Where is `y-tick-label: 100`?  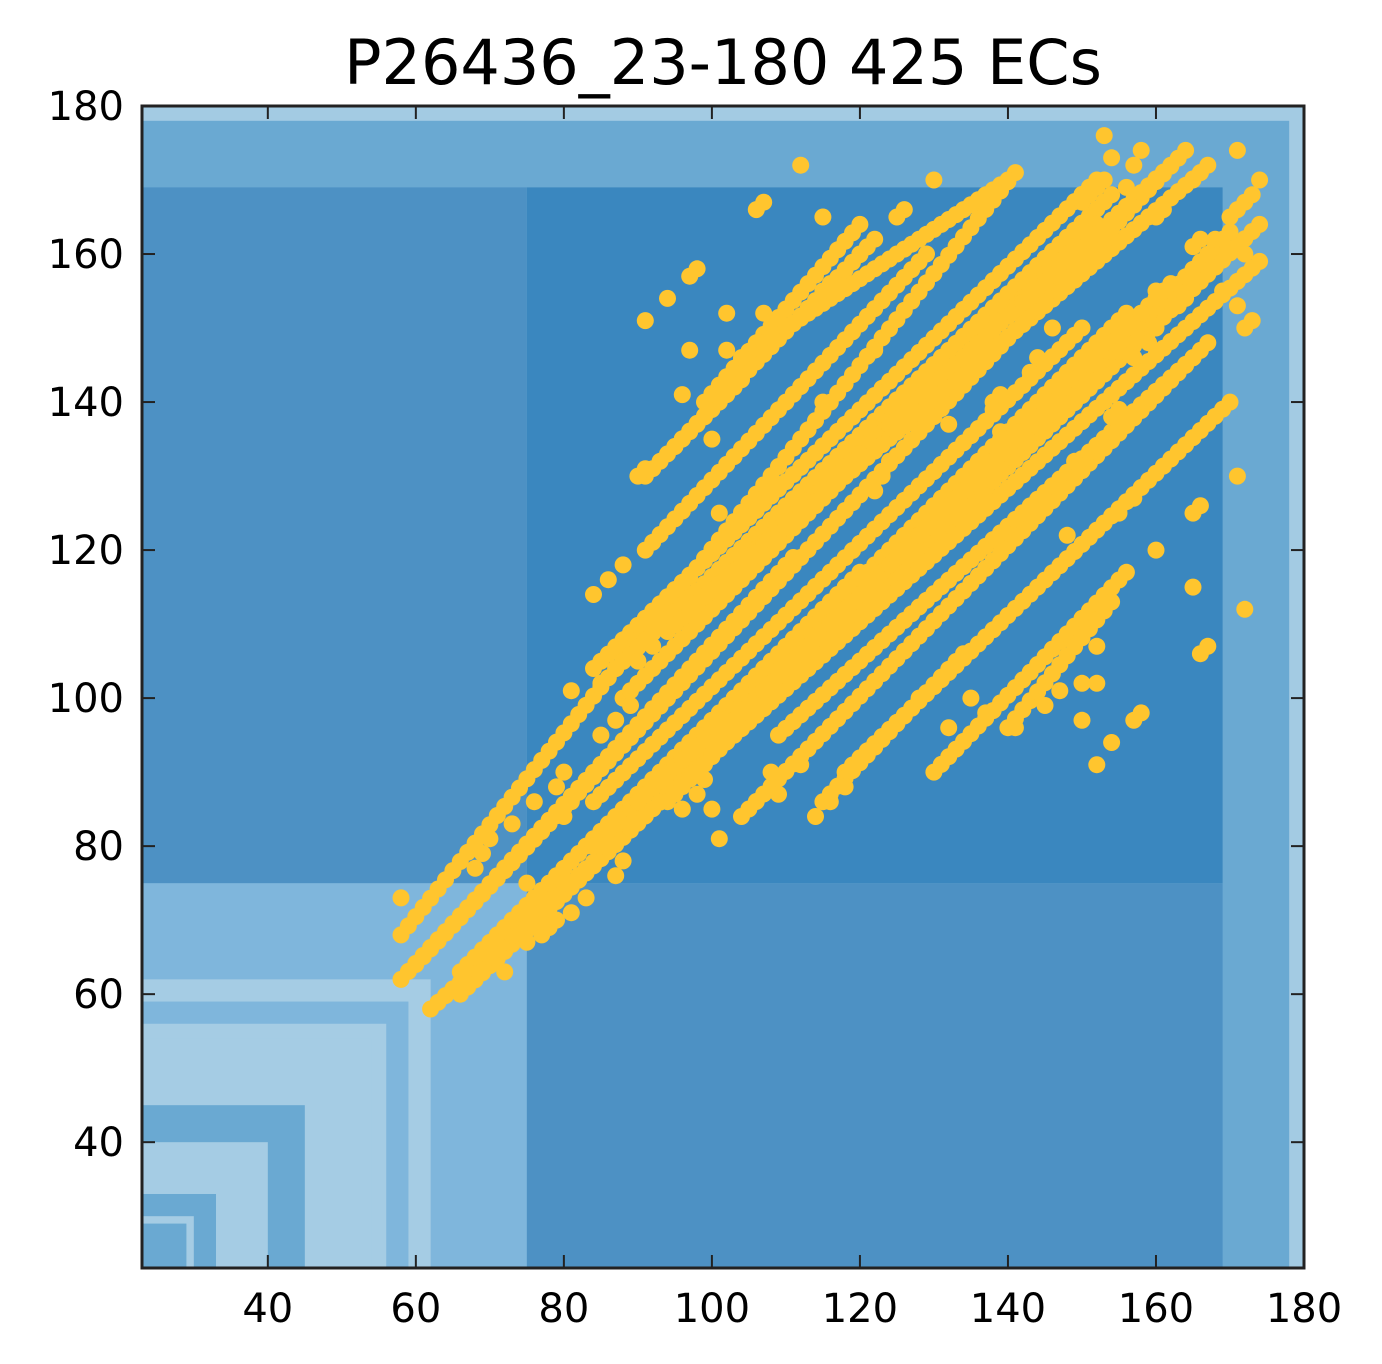 y-tick-label: 100 is located at coordinates (86, 699).